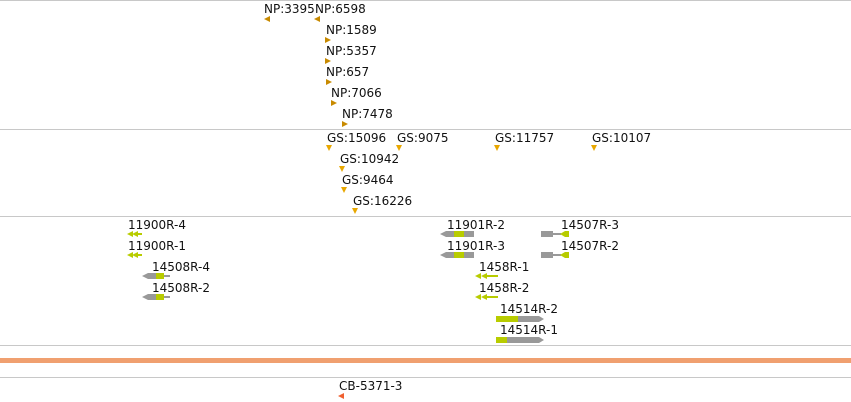  I want to click on gs-label: GS:10107, so click(622, 138).